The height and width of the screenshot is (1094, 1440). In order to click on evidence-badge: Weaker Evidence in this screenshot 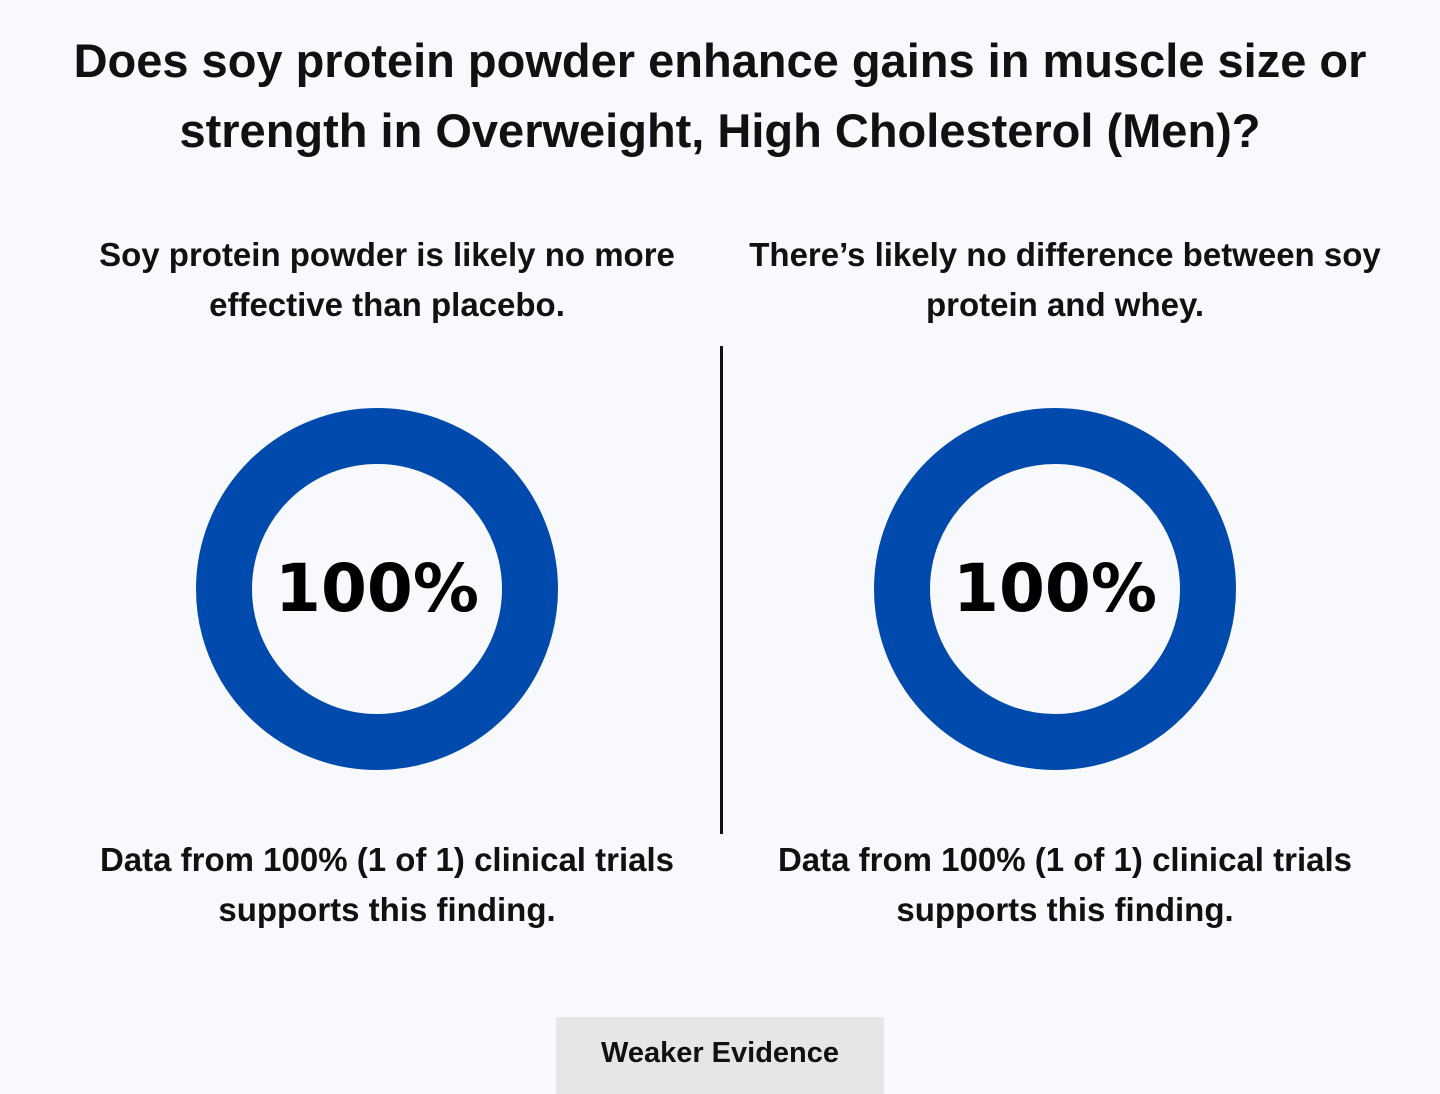, I will do `click(720, 1055)`.